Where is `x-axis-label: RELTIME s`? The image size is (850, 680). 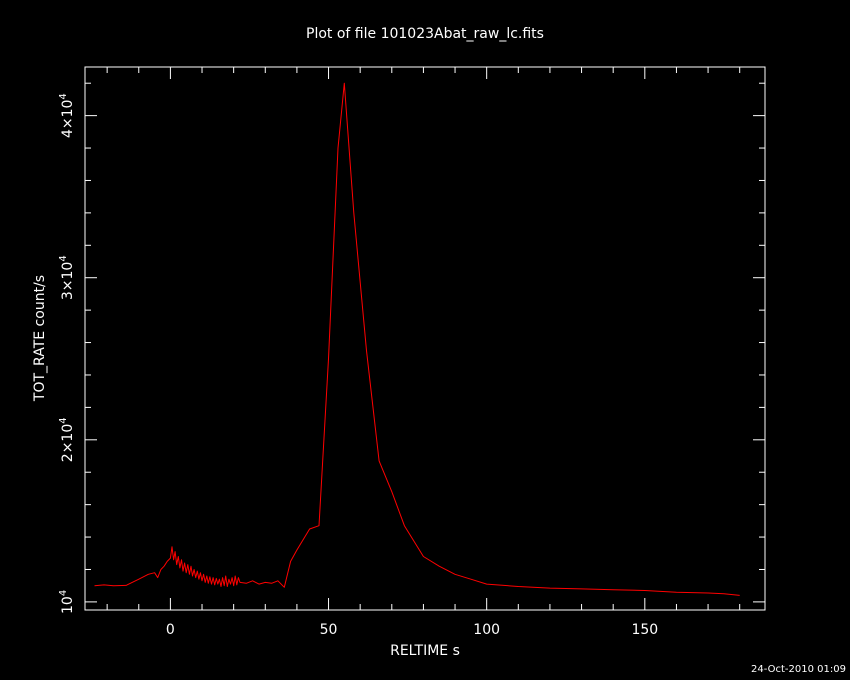 x-axis-label: RELTIME s is located at coordinates (425, 651).